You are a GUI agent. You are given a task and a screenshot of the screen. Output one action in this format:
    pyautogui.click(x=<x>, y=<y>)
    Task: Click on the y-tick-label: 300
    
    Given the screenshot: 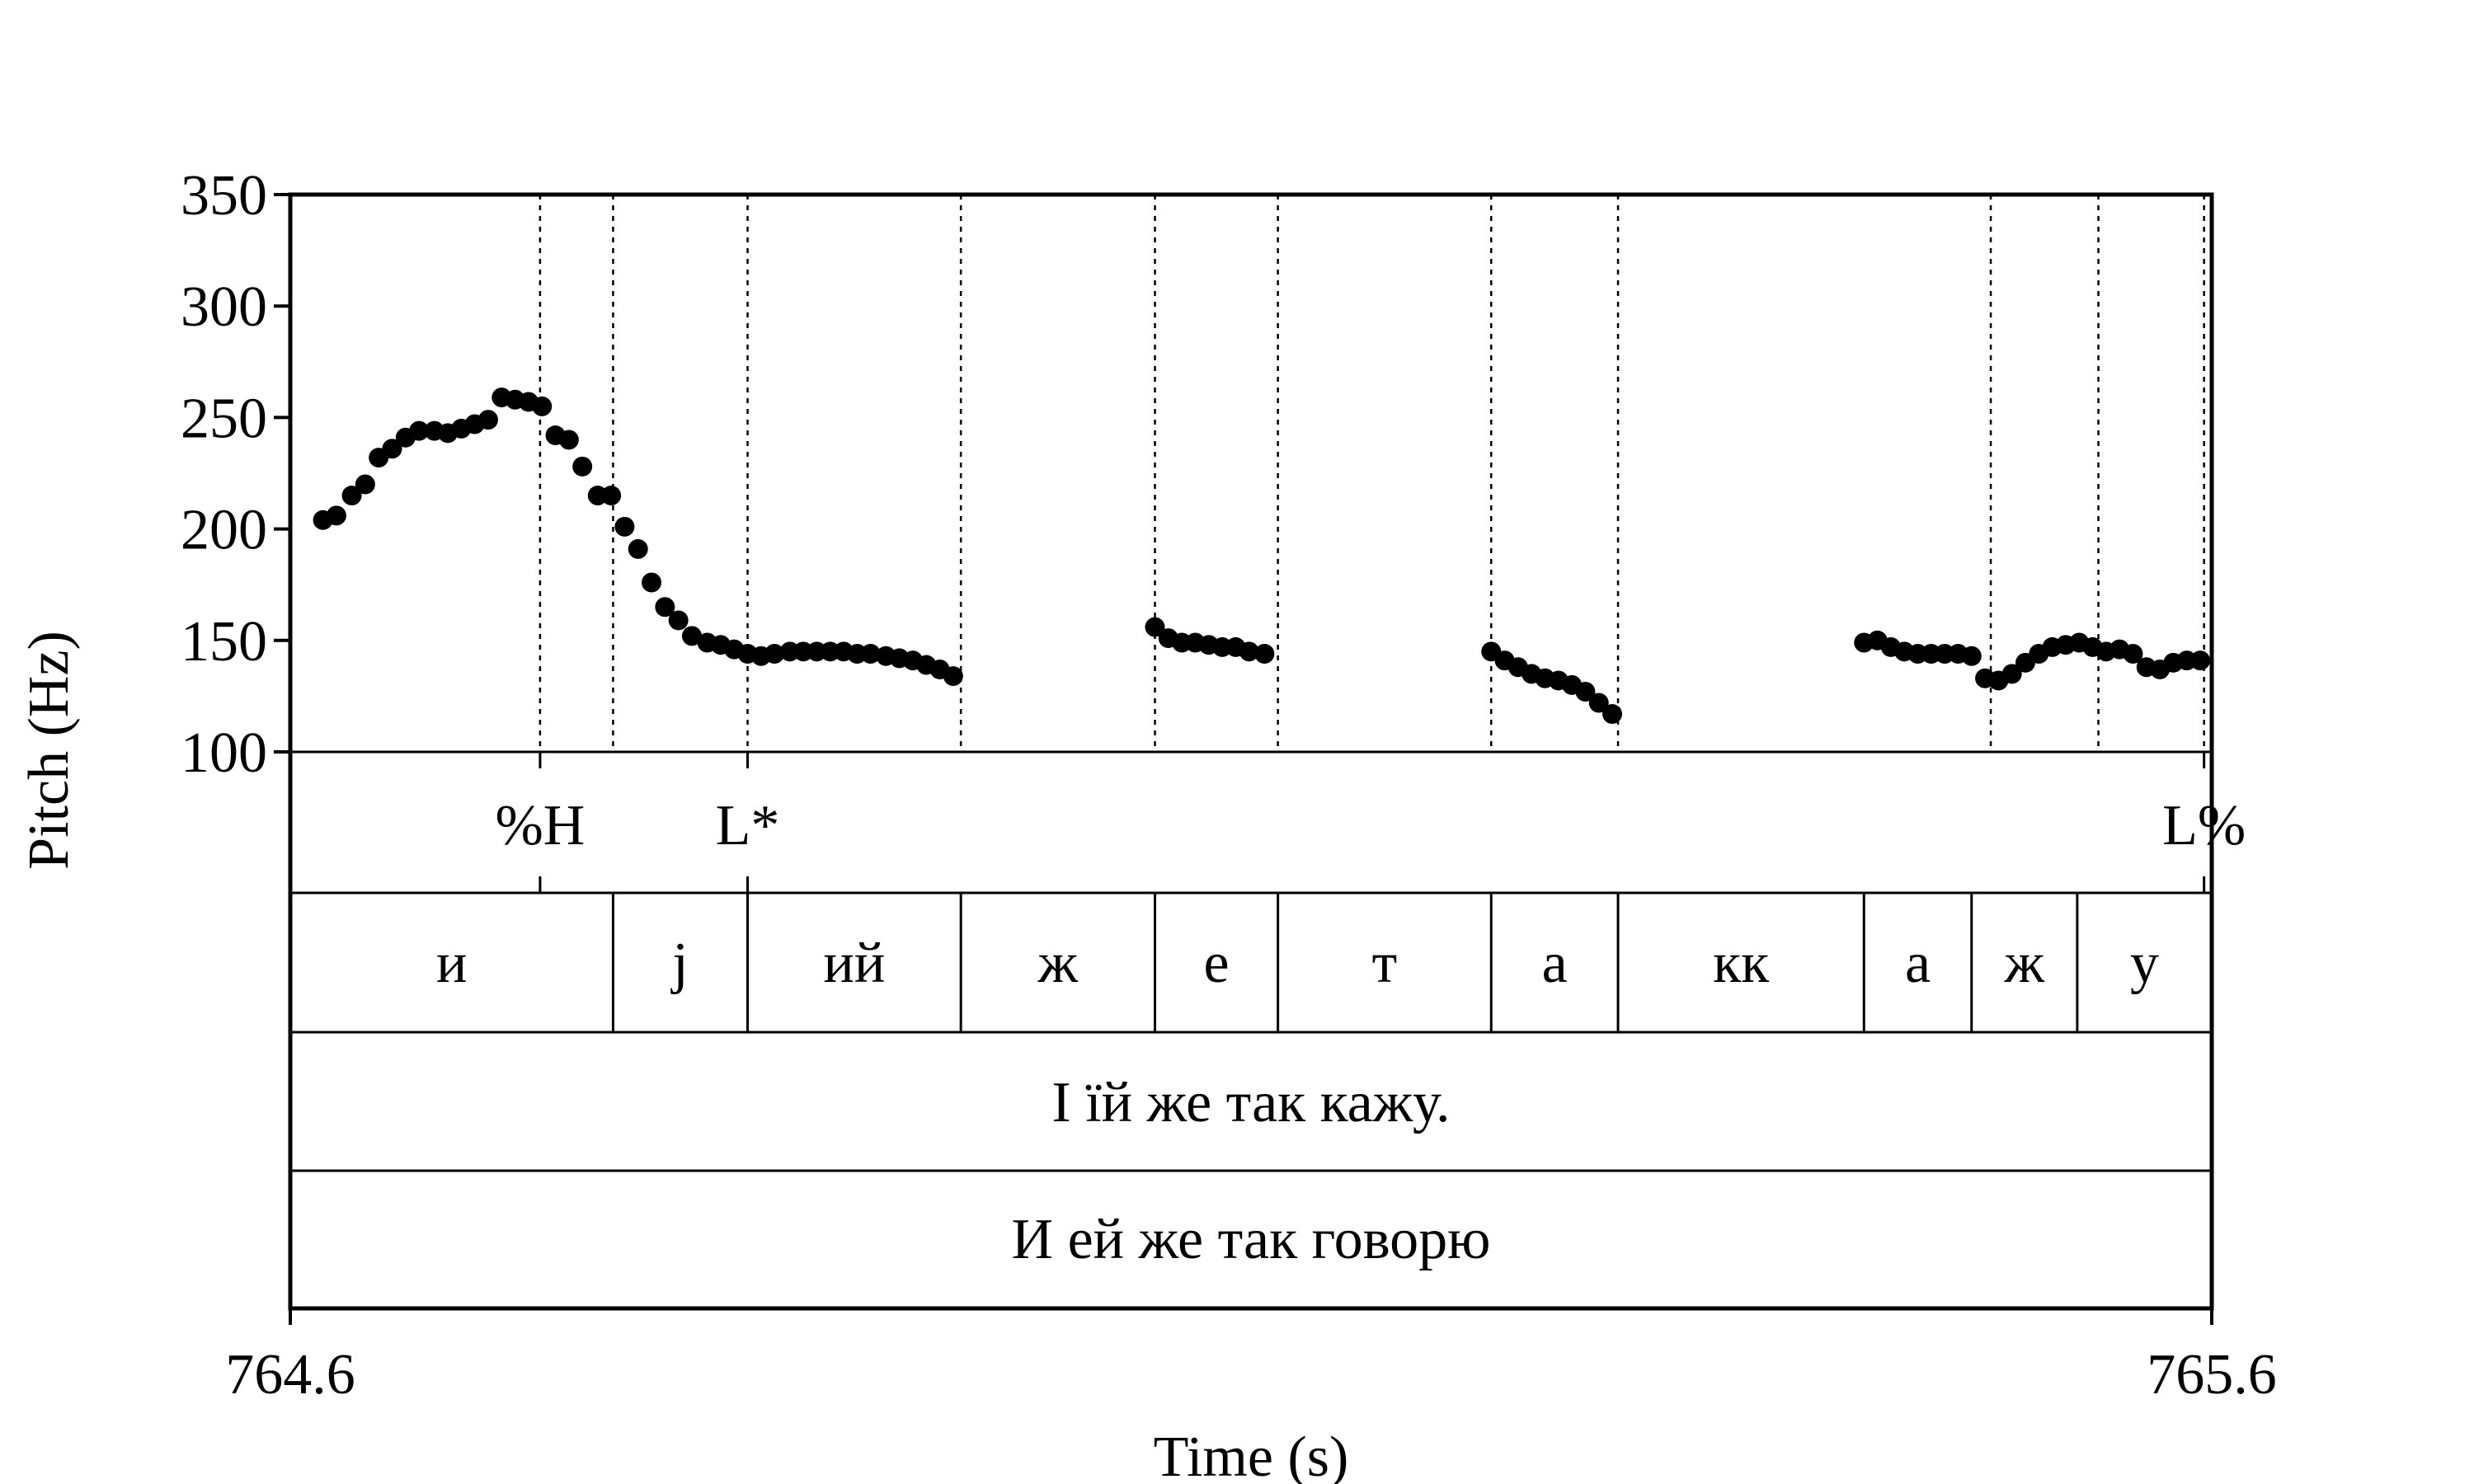 What is the action you would take?
    pyautogui.click(x=224, y=307)
    